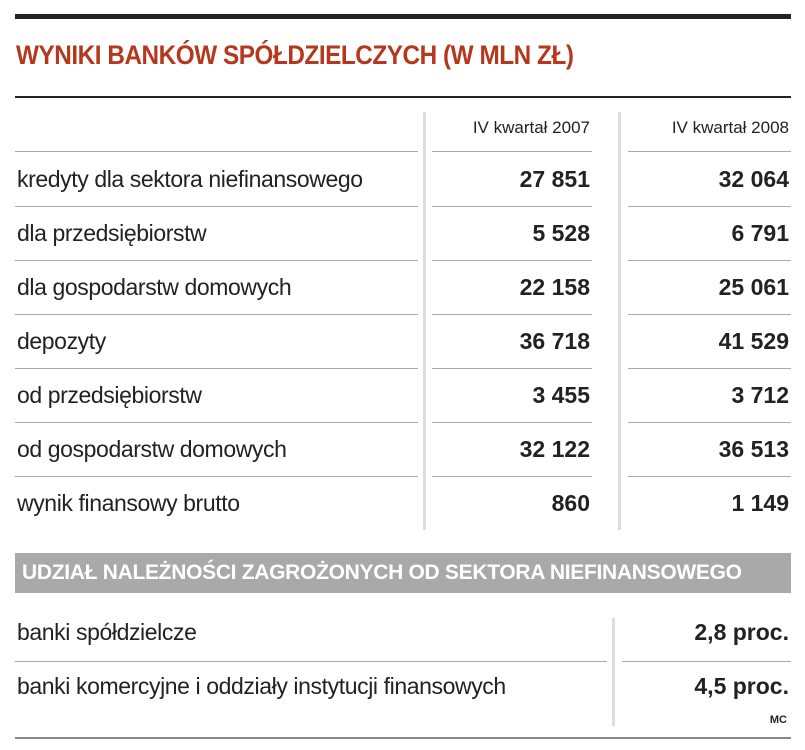  What do you see at coordinates (154, 287) in the screenshot?
I see `row-label: dla gospodarstw domowych` at bounding box center [154, 287].